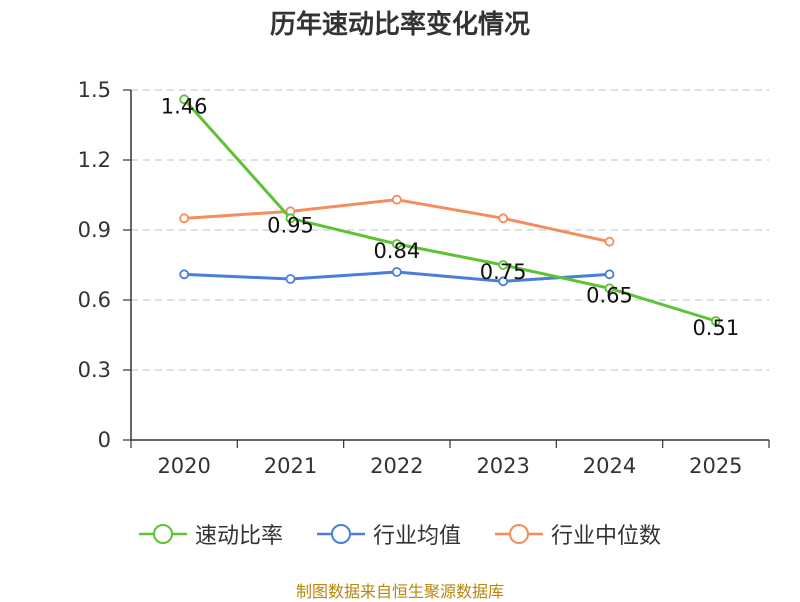 This screenshot has height=602, width=800. I want to click on legend-marker-quick-ratio, so click(162, 534).